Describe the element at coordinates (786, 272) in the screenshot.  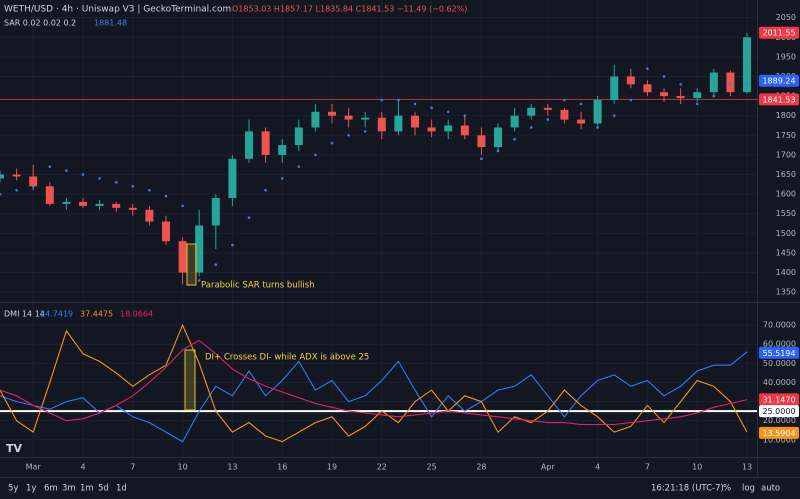
I see `y-tick-label: 1400` at that location.